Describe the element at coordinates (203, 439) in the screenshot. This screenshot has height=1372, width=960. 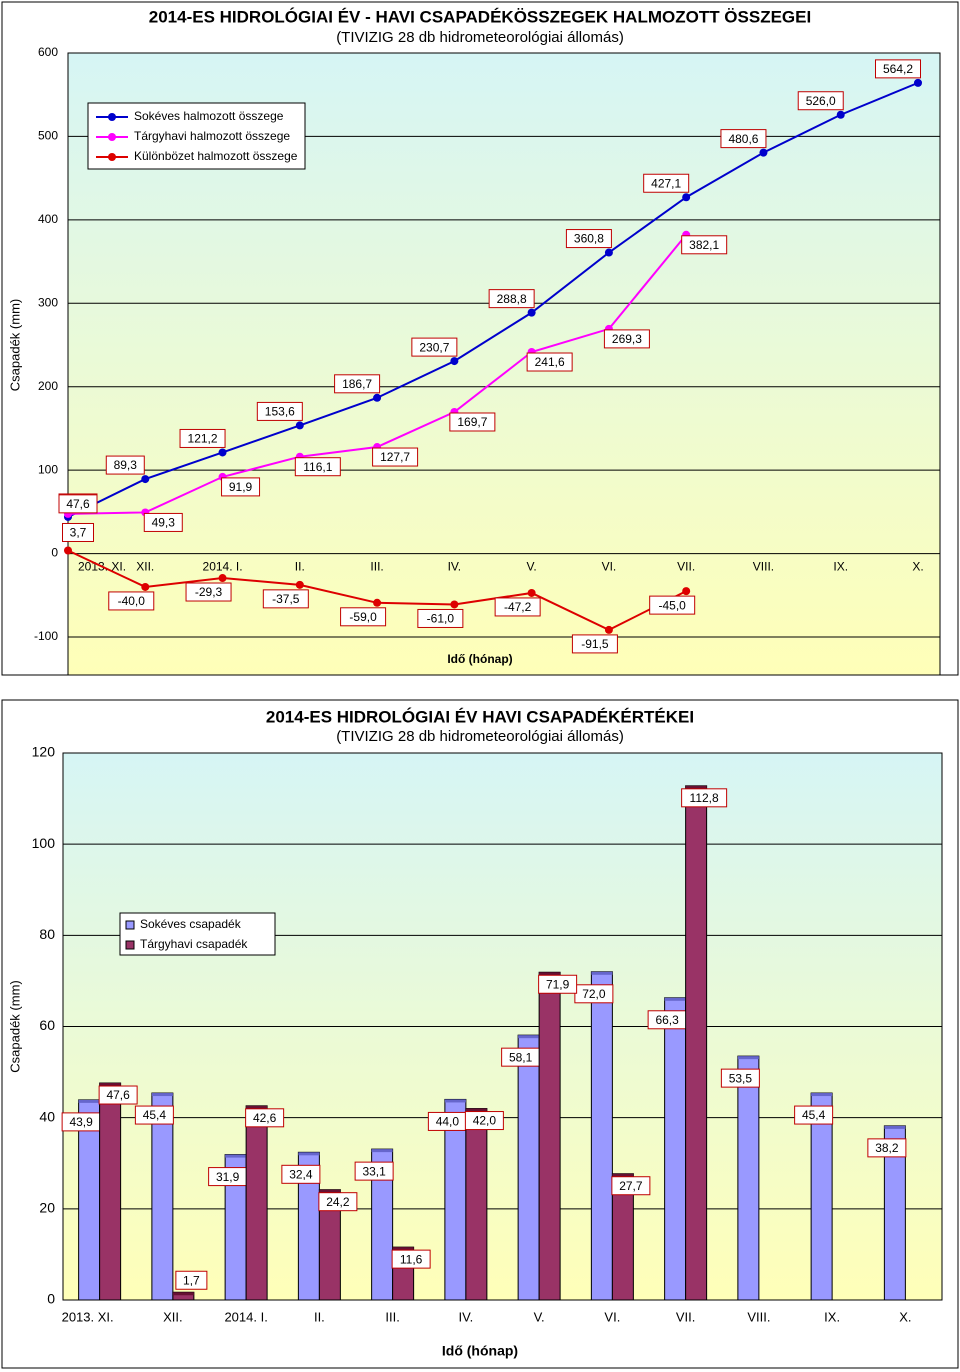
I see `value-label: 121,2` at that location.